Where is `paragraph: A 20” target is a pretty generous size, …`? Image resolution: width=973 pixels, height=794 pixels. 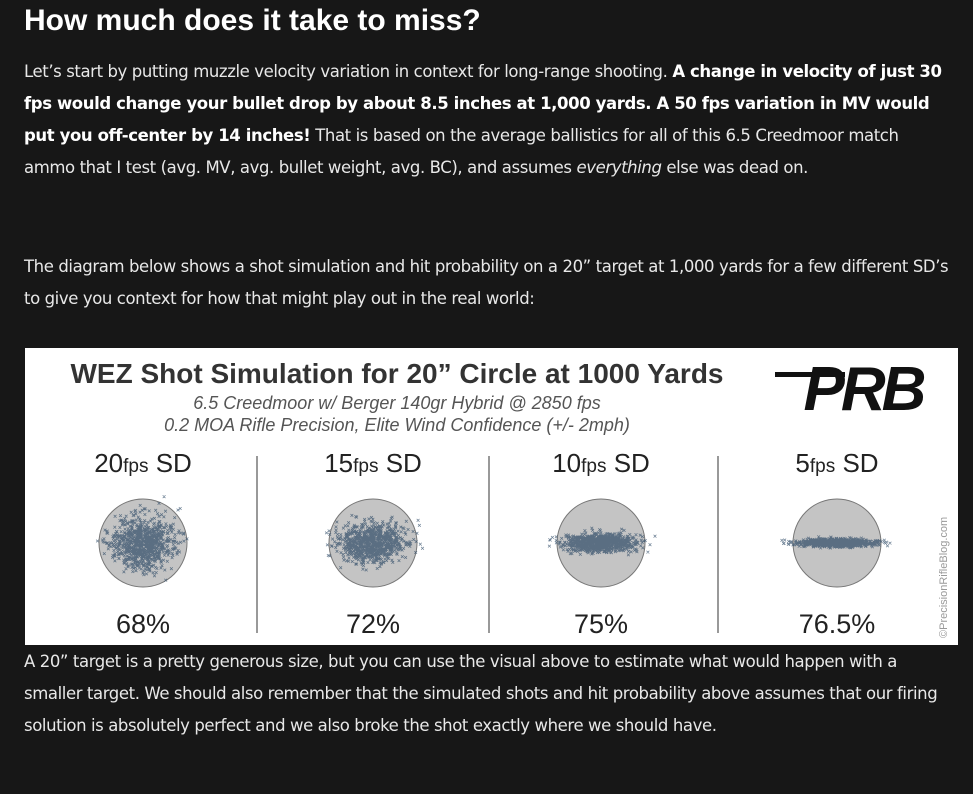
paragraph: A 20” target is a pretty generous size, … is located at coordinates (481, 693).